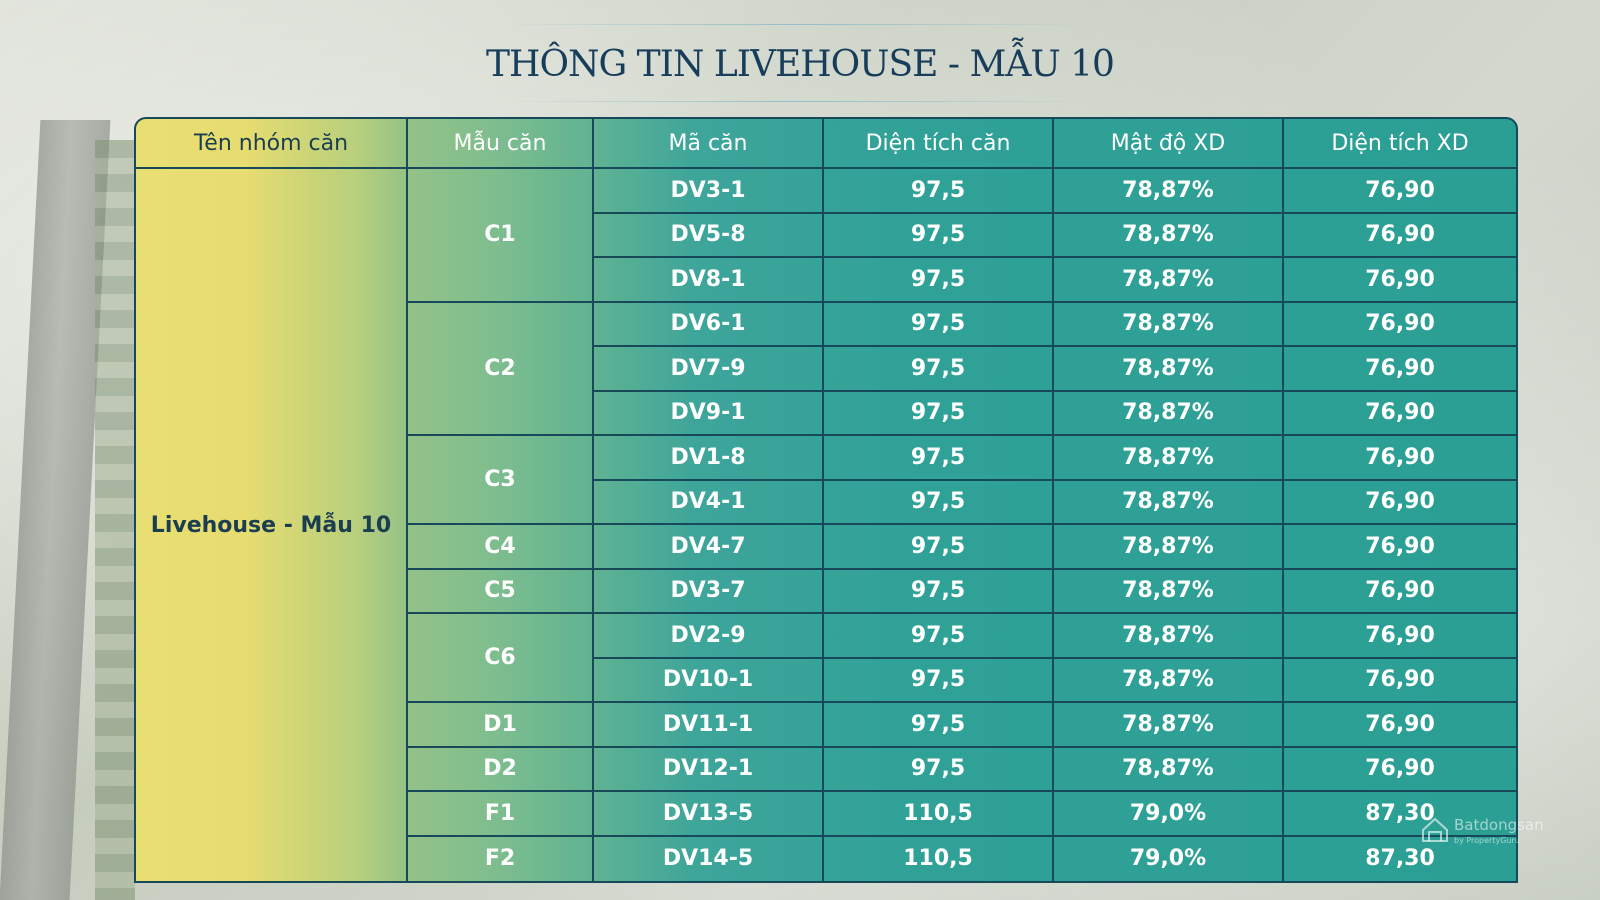  I want to click on code-cell: DV3-1, so click(709, 191).